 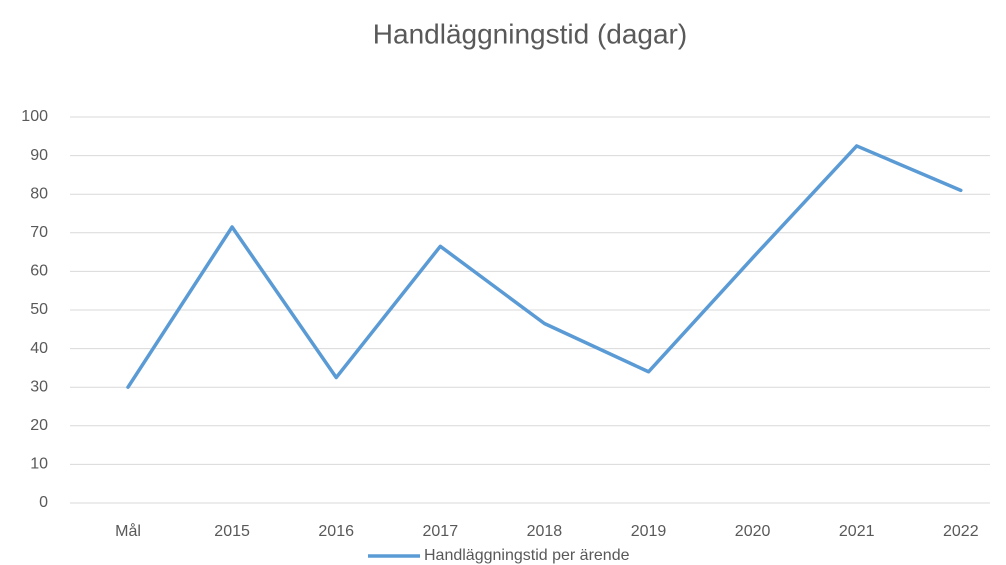 What do you see at coordinates (530, 33) in the screenshot?
I see `chart-title: Handläggningstid (dagar)` at bounding box center [530, 33].